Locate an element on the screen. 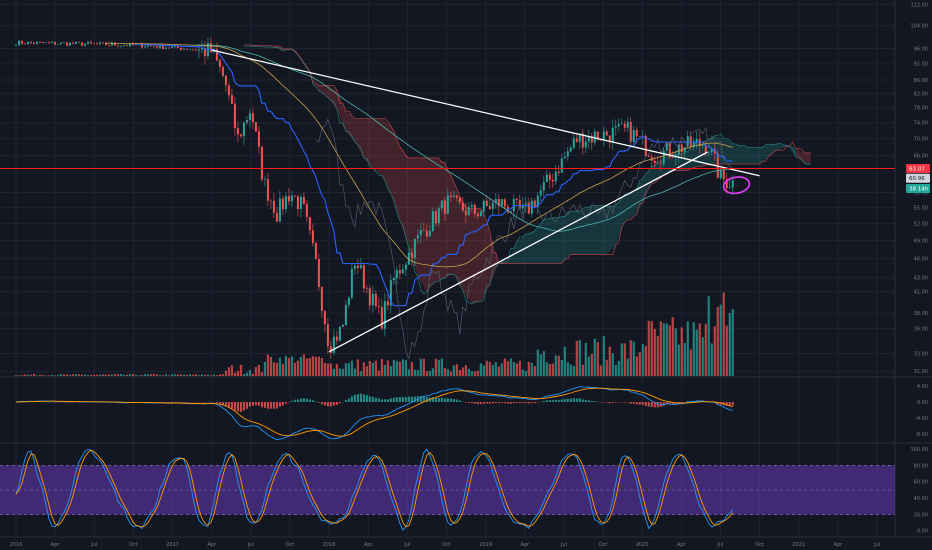 The image size is (932, 550). y-tick-label: 41.00 is located at coordinates (921, 292).